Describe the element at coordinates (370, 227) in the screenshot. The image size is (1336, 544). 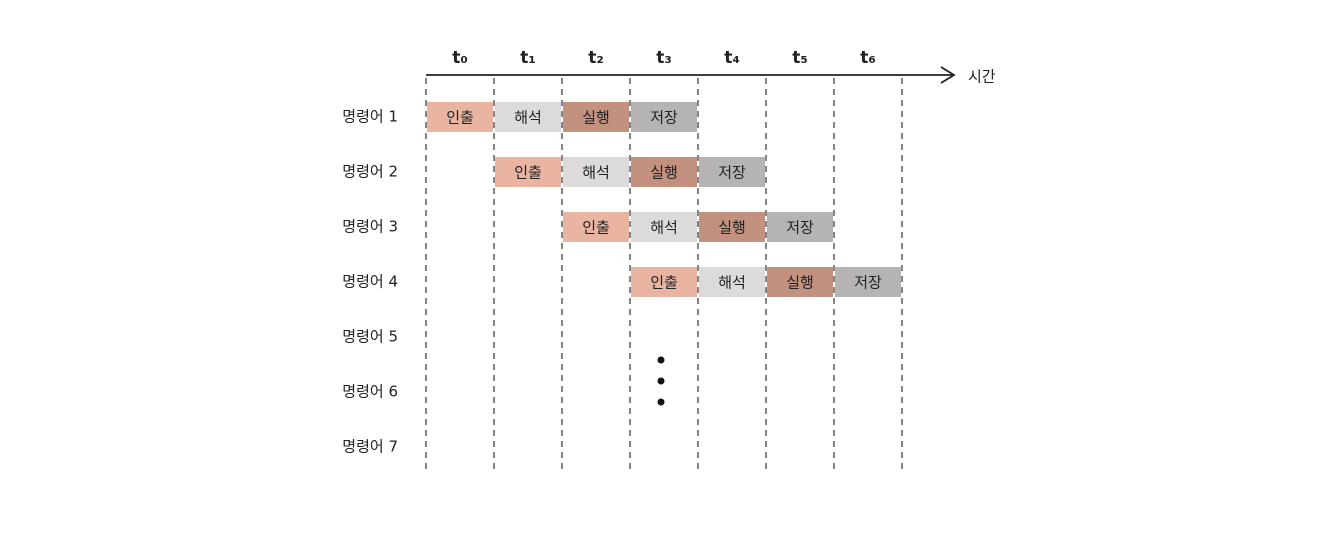
I see `row-label: 명령어 3` at that location.